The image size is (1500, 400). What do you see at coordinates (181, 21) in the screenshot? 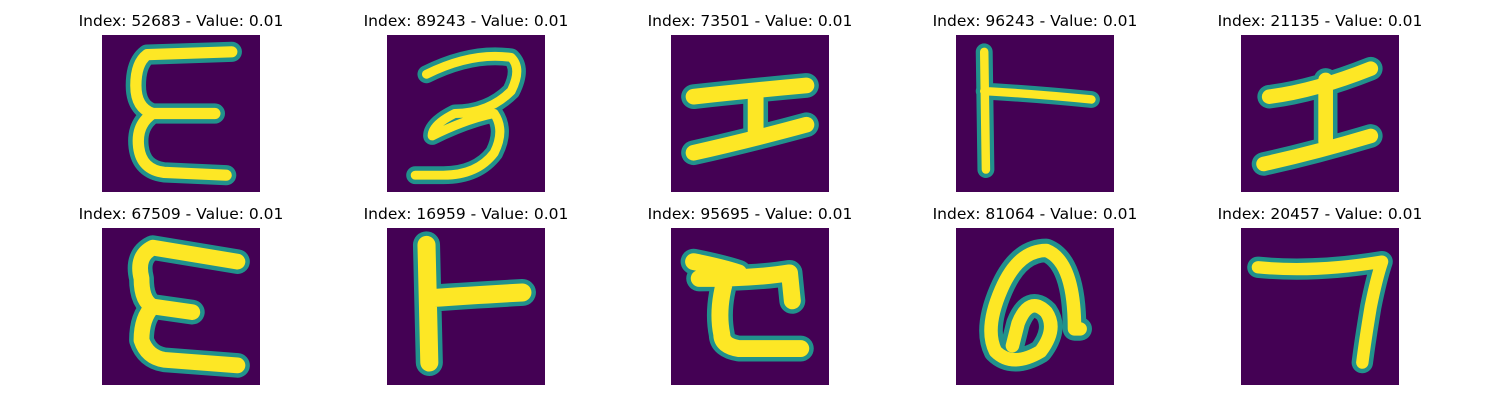
I see `panel-title: Index: 52683 - Value: 0.01` at bounding box center [181, 21].